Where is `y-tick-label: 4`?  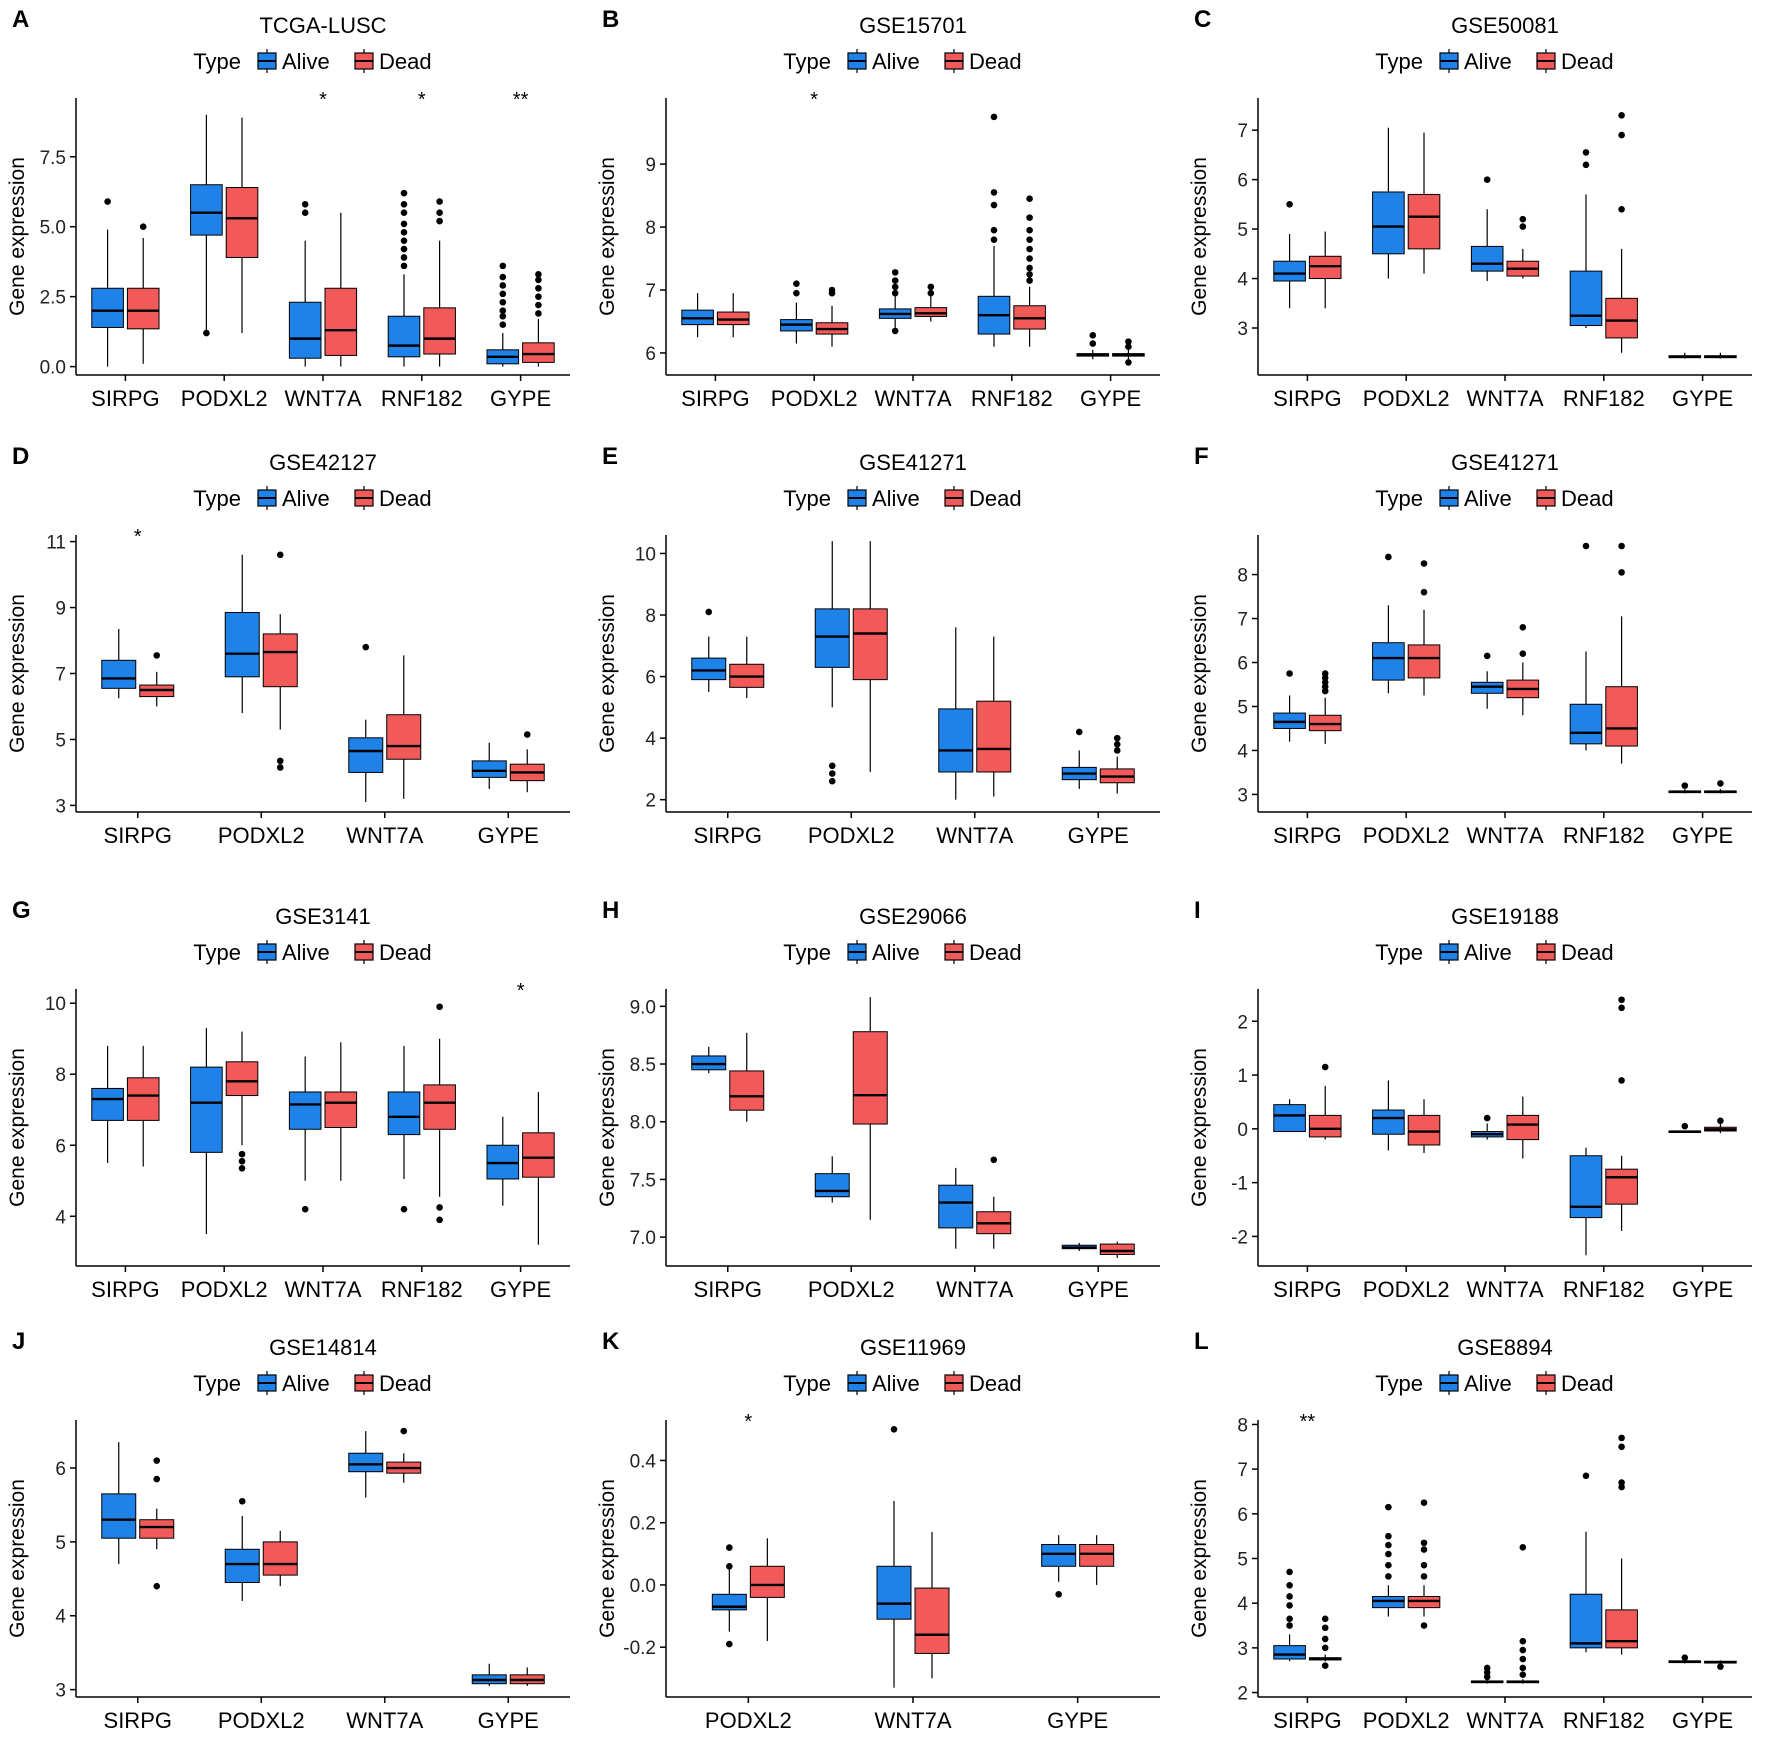 y-tick-label: 4 is located at coordinates (1242, 280).